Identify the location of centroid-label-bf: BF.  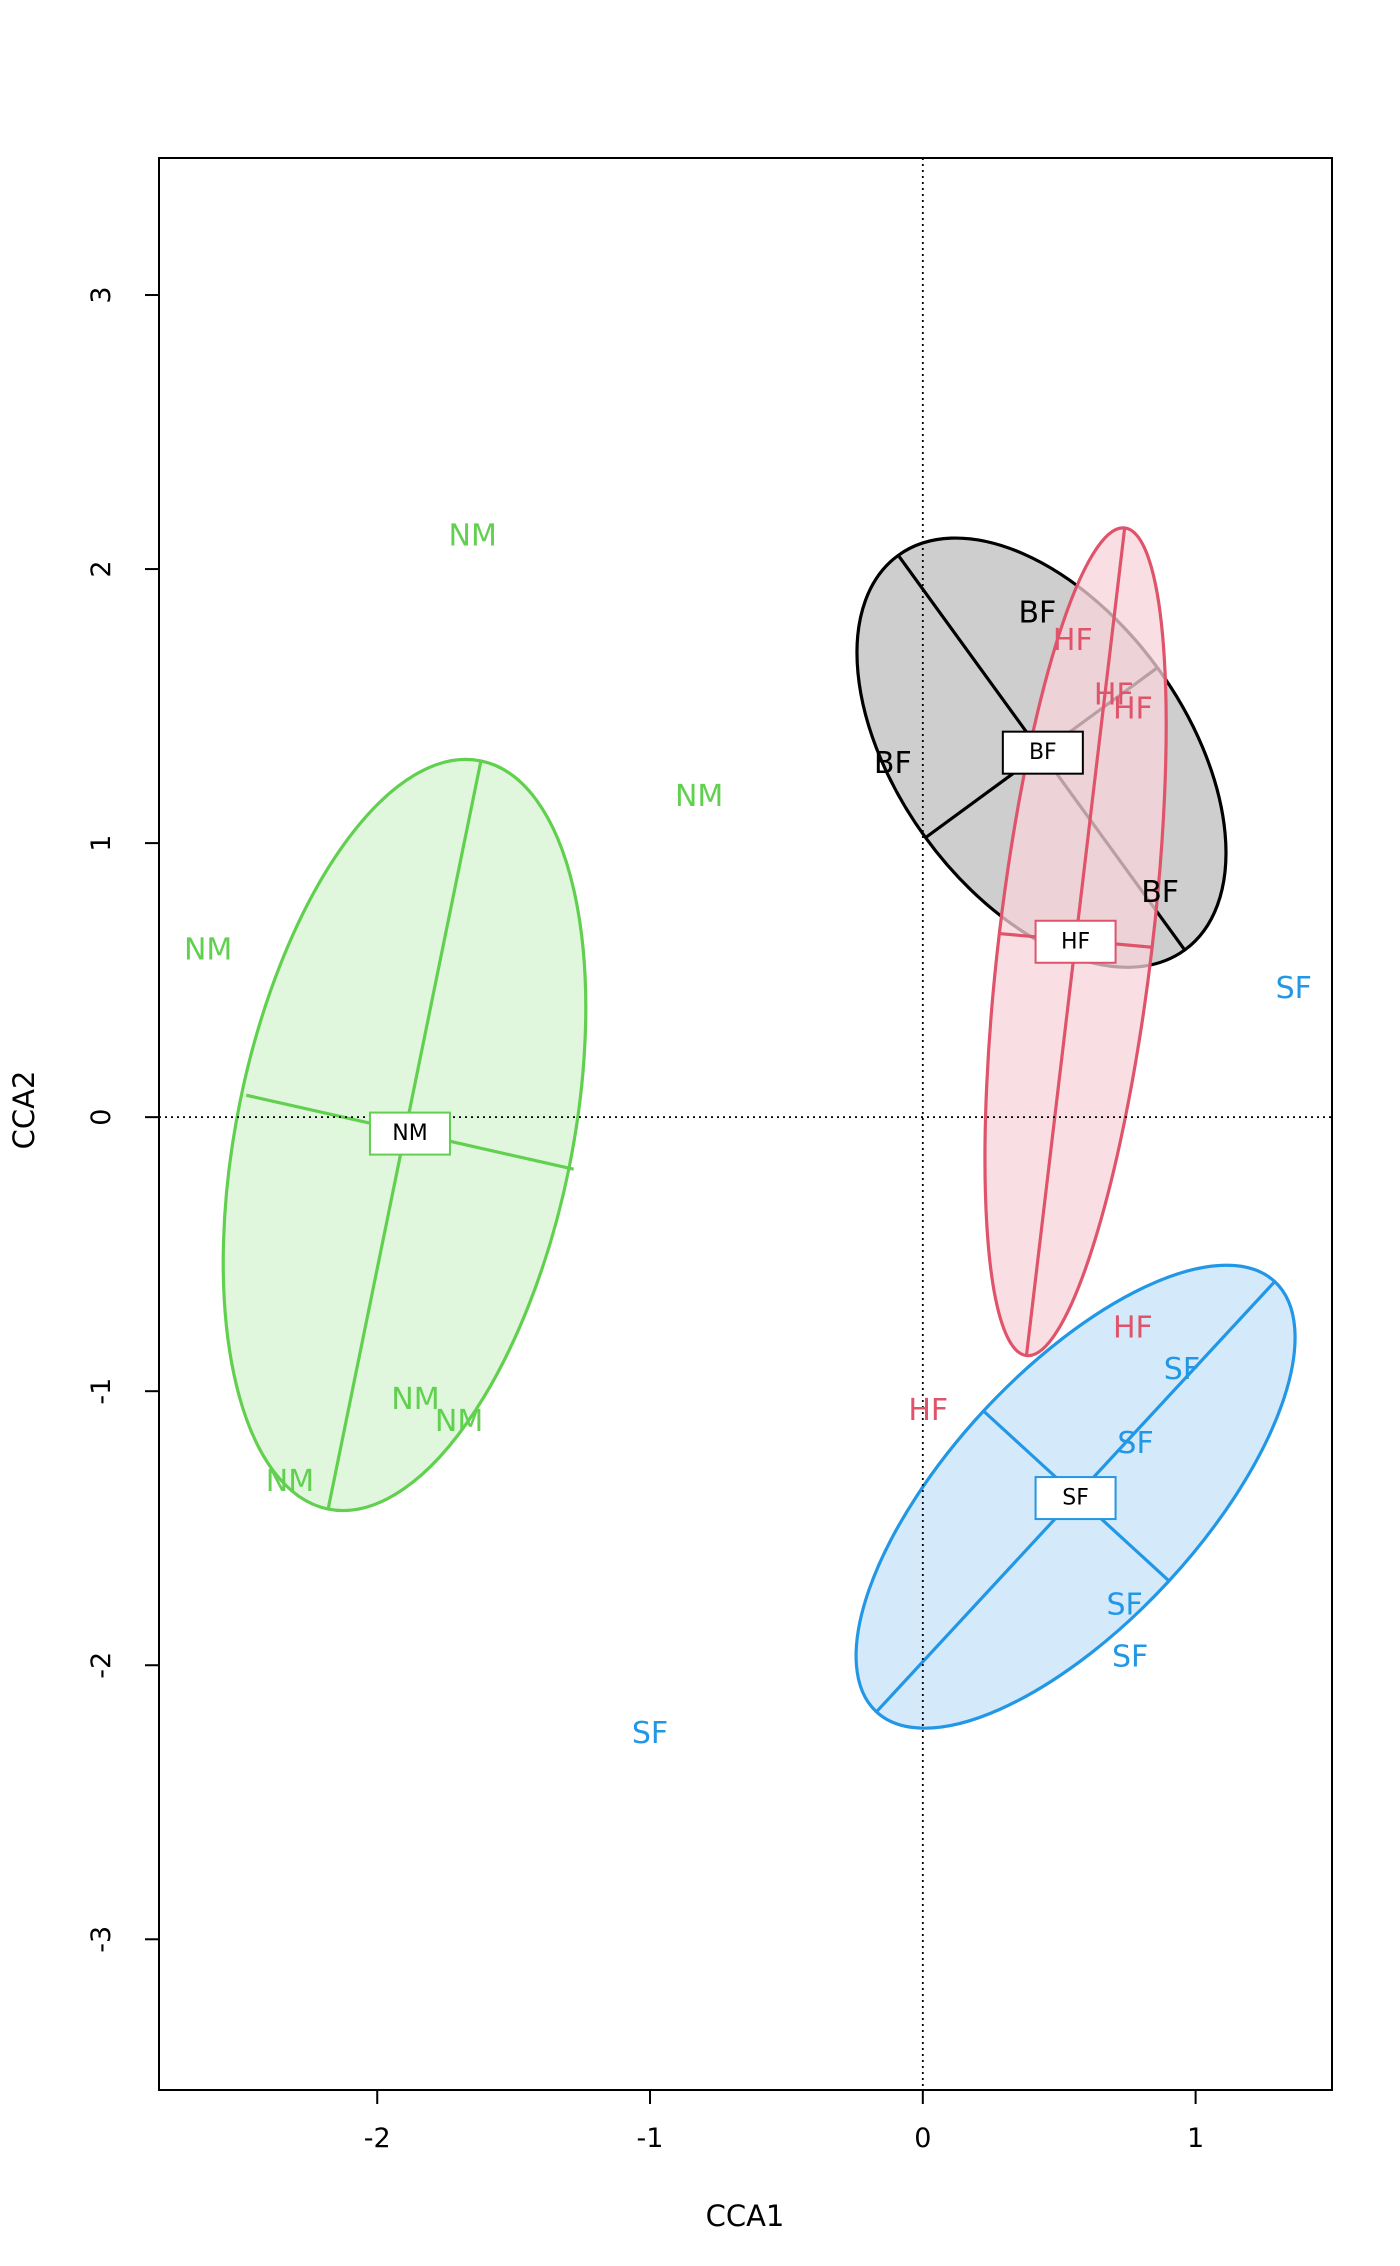
(1043, 752).